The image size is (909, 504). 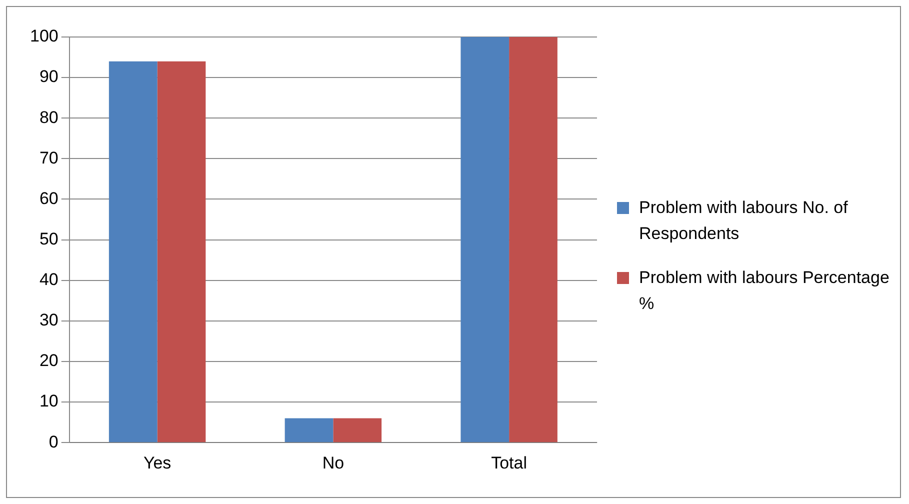 What do you see at coordinates (333, 462) in the screenshot?
I see `x-tick-label: No` at bounding box center [333, 462].